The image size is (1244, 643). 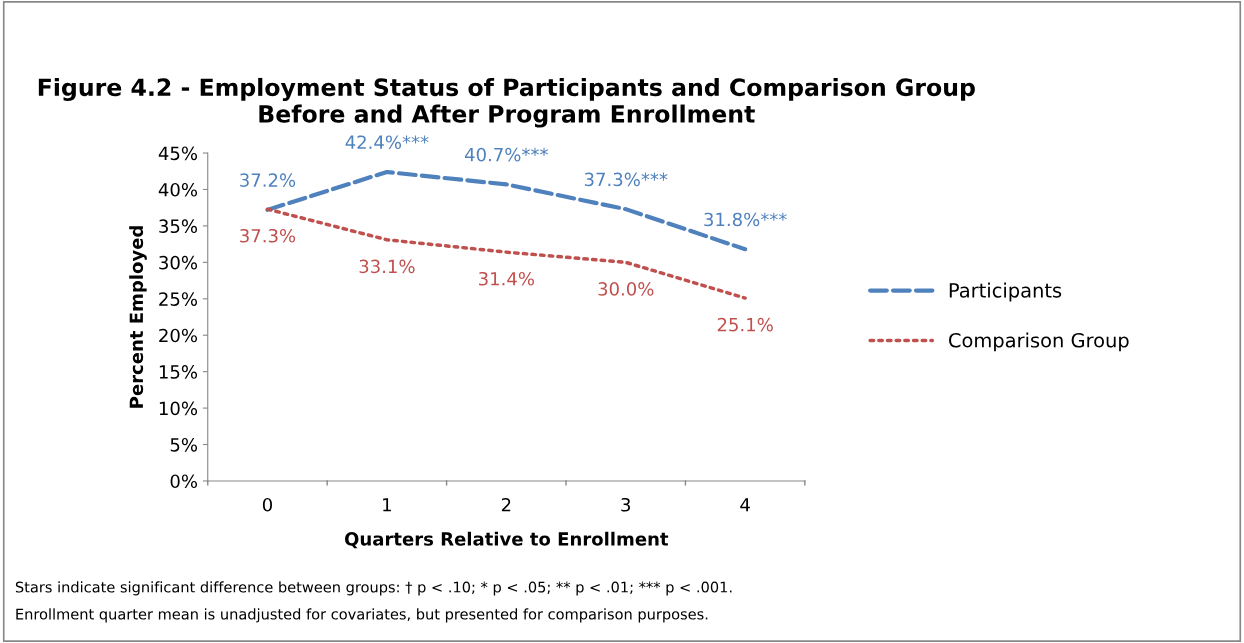 What do you see at coordinates (387, 505) in the screenshot?
I see `x-tick-label: 1` at bounding box center [387, 505].